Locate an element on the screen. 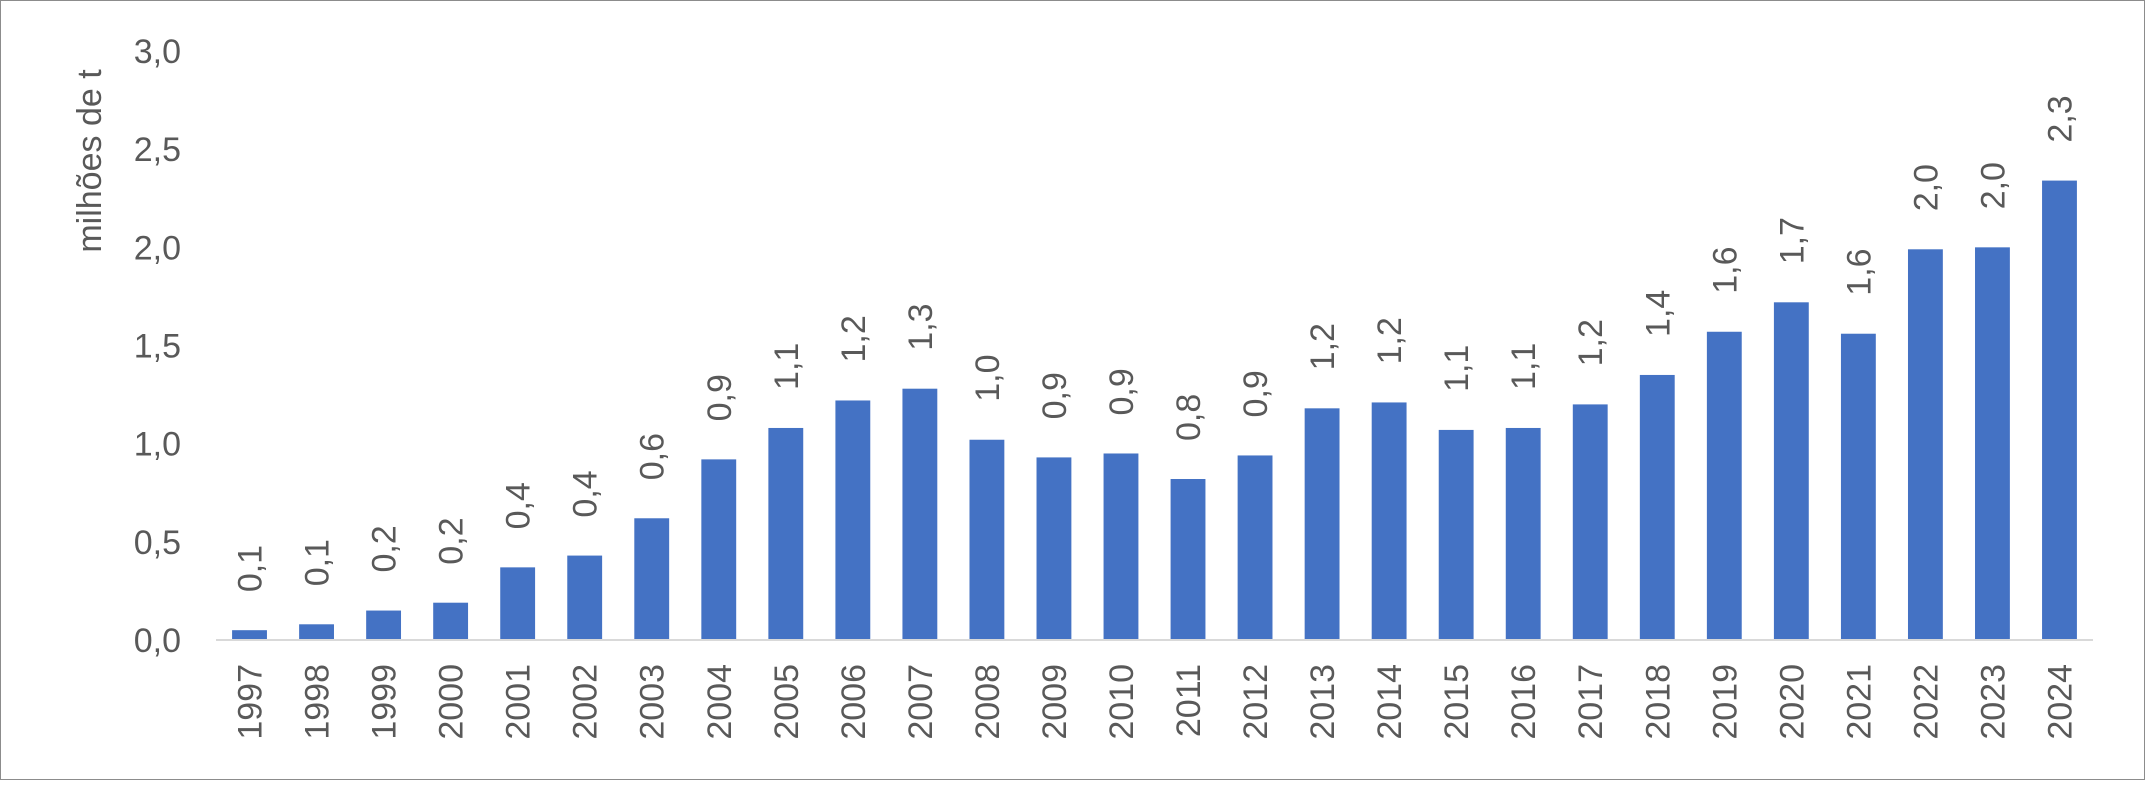 Image resolution: width=2147 pixels, height=786 pixels. data-label: 1,3 is located at coordinates (921, 326).